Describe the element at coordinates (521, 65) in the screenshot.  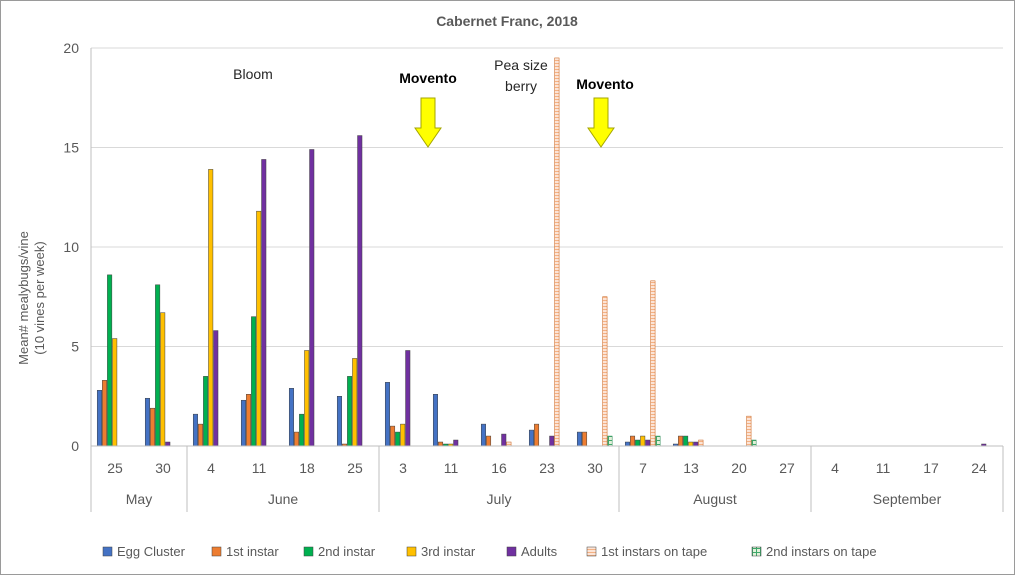
I see `annotation-label: Pea size` at that location.